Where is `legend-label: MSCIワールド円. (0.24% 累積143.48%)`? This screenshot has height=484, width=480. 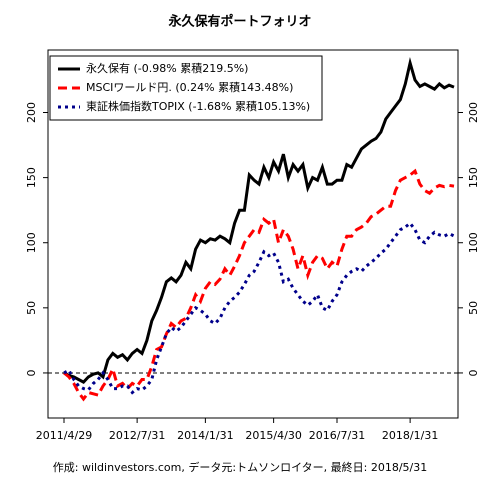
legend-label: MSCIワールド円. (0.24% 累積143.48%) is located at coordinates (189, 87).